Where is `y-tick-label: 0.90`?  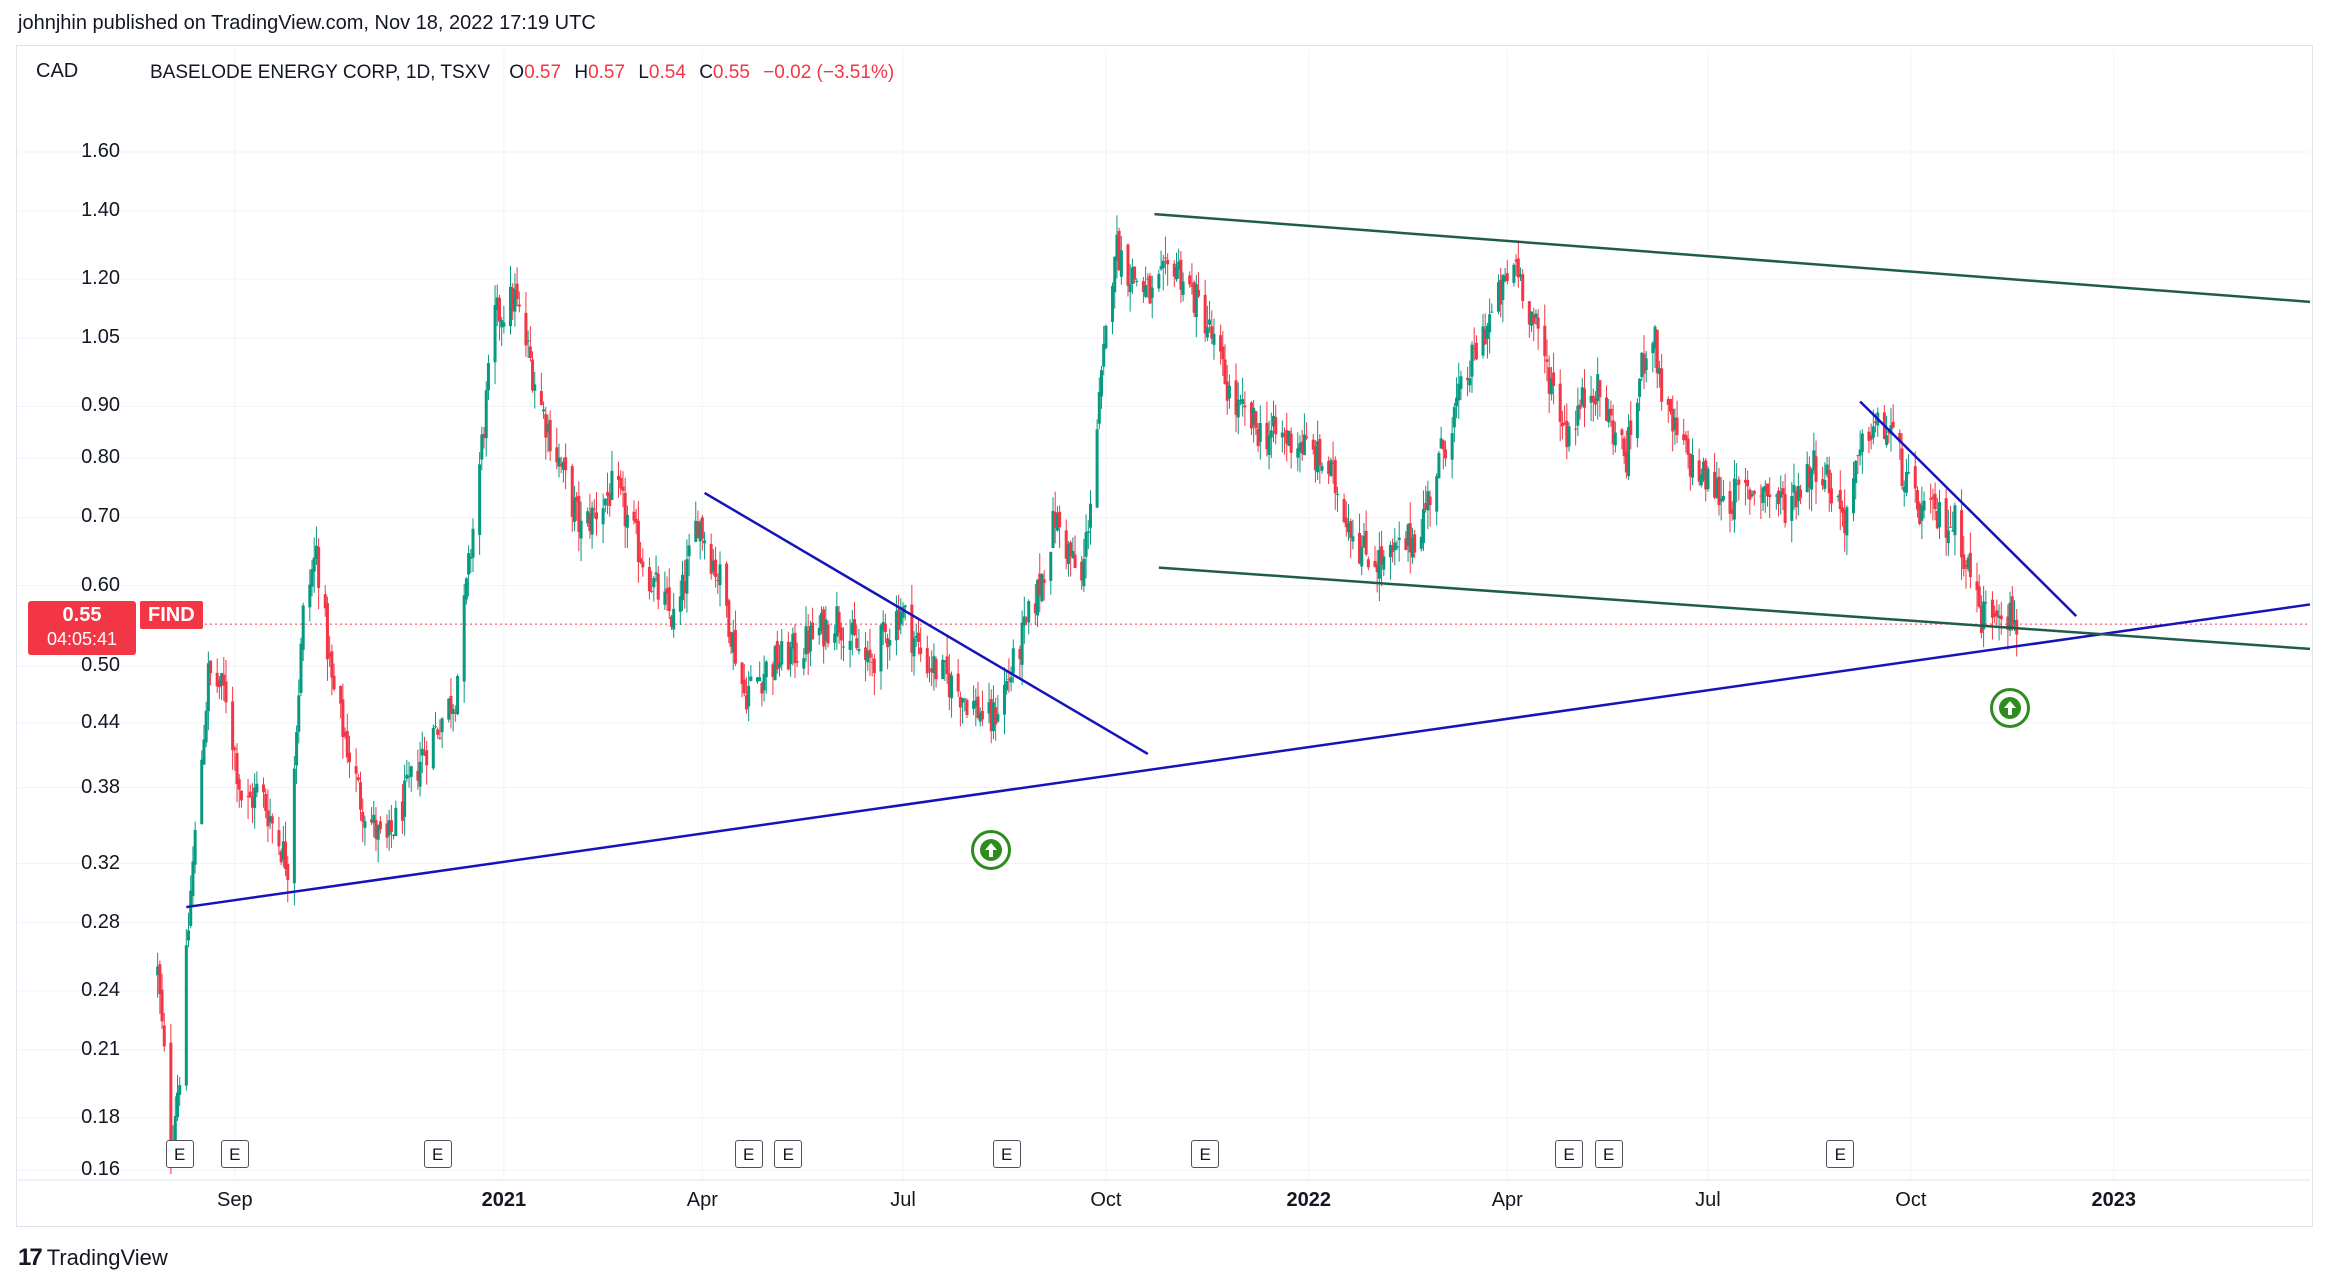
y-tick-label: 0.90 is located at coordinates (100, 405).